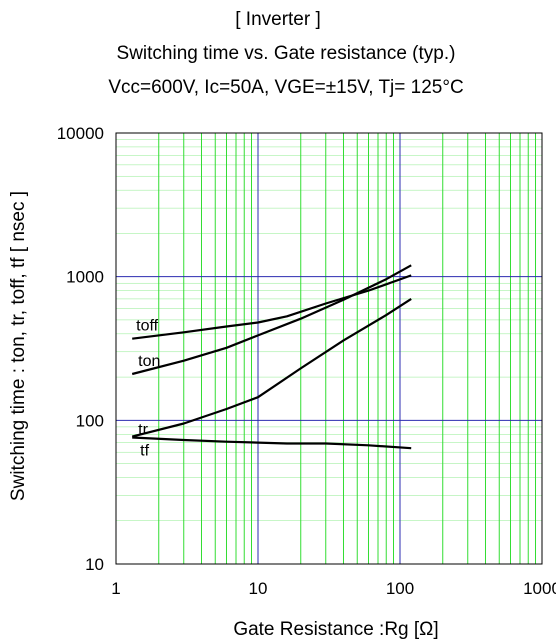 This screenshot has width=556, height=644. What do you see at coordinates (539, 588) in the screenshot?
I see `x-tick-label: 1000` at bounding box center [539, 588].